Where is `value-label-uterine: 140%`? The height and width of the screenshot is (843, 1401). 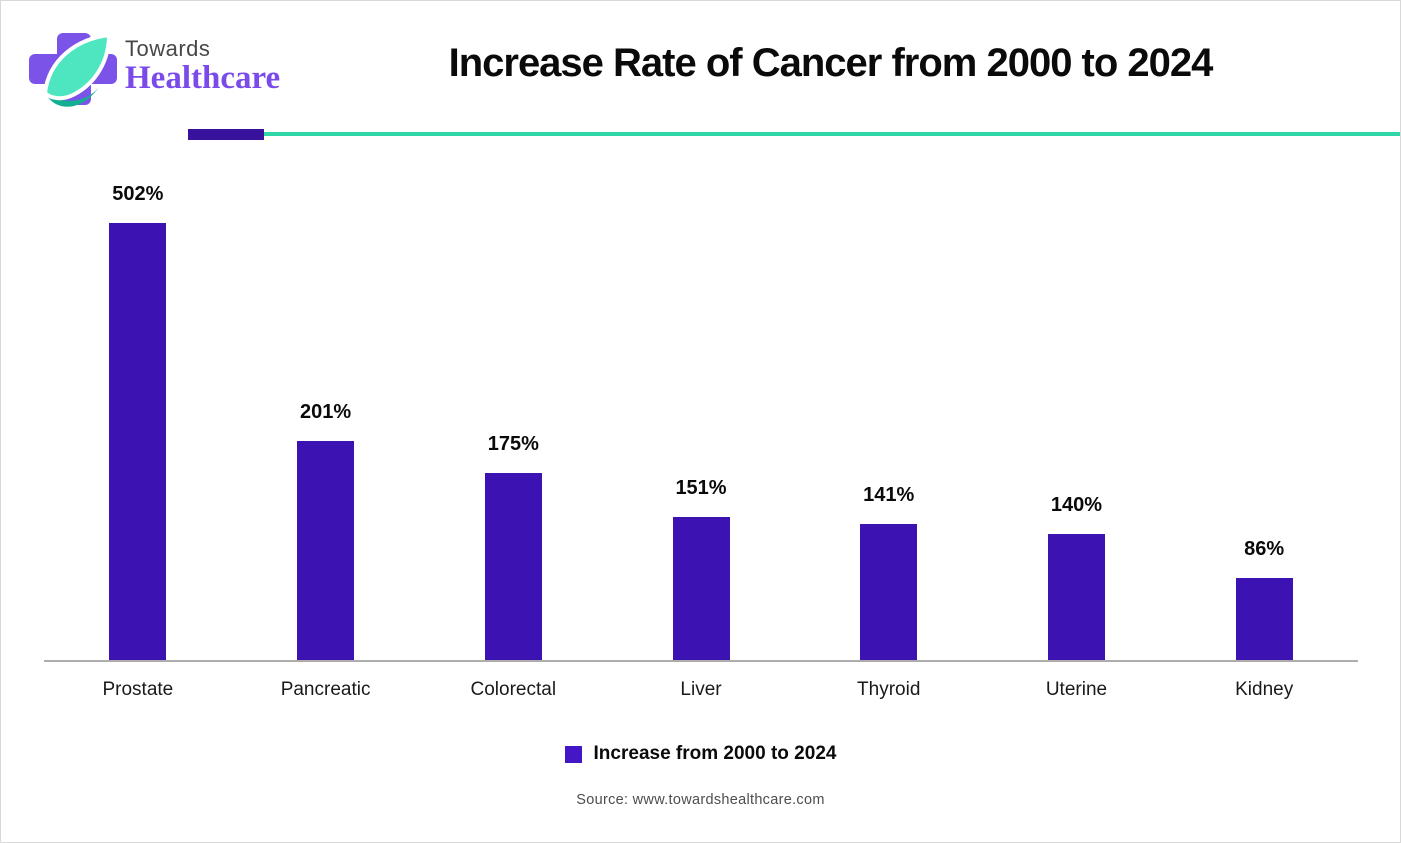
value-label-uterine: 140% is located at coordinates (1076, 505).